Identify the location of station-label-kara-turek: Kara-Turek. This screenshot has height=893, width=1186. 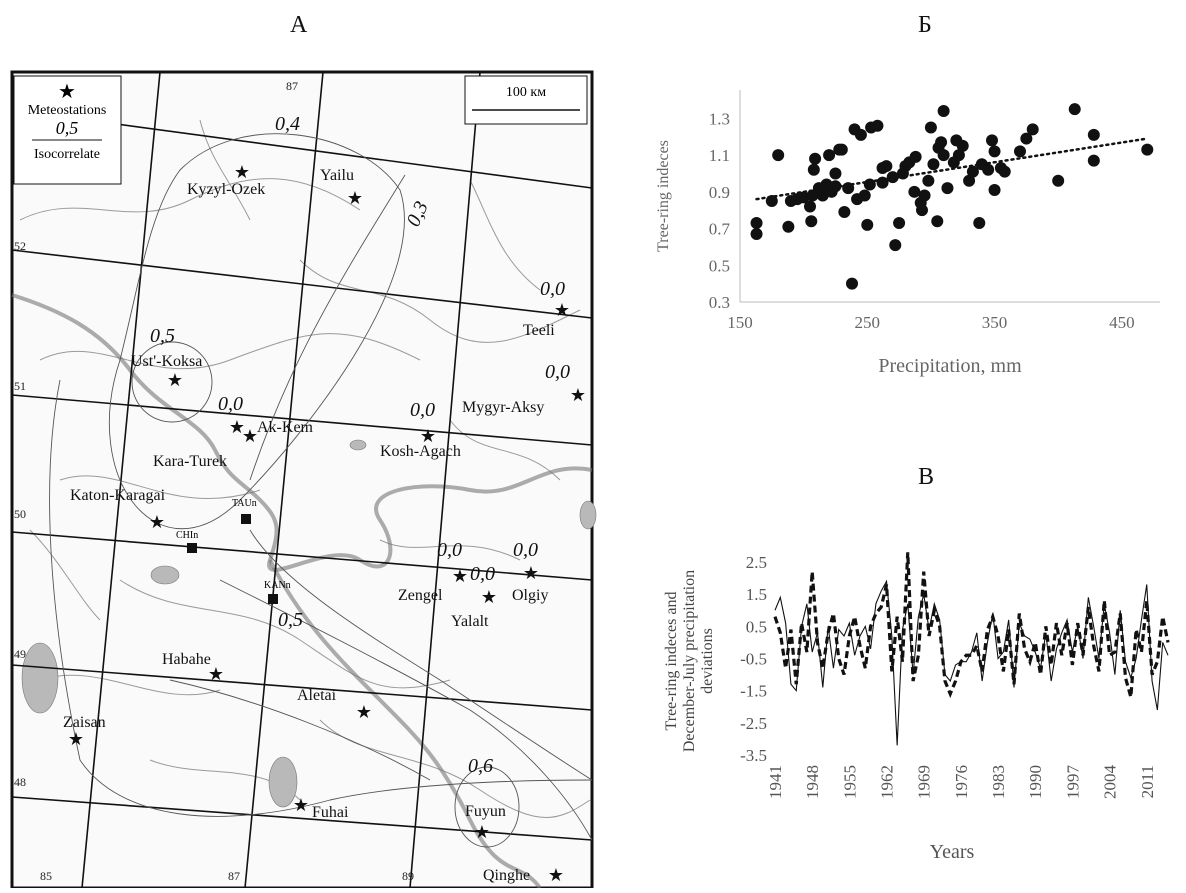
(190, 461).